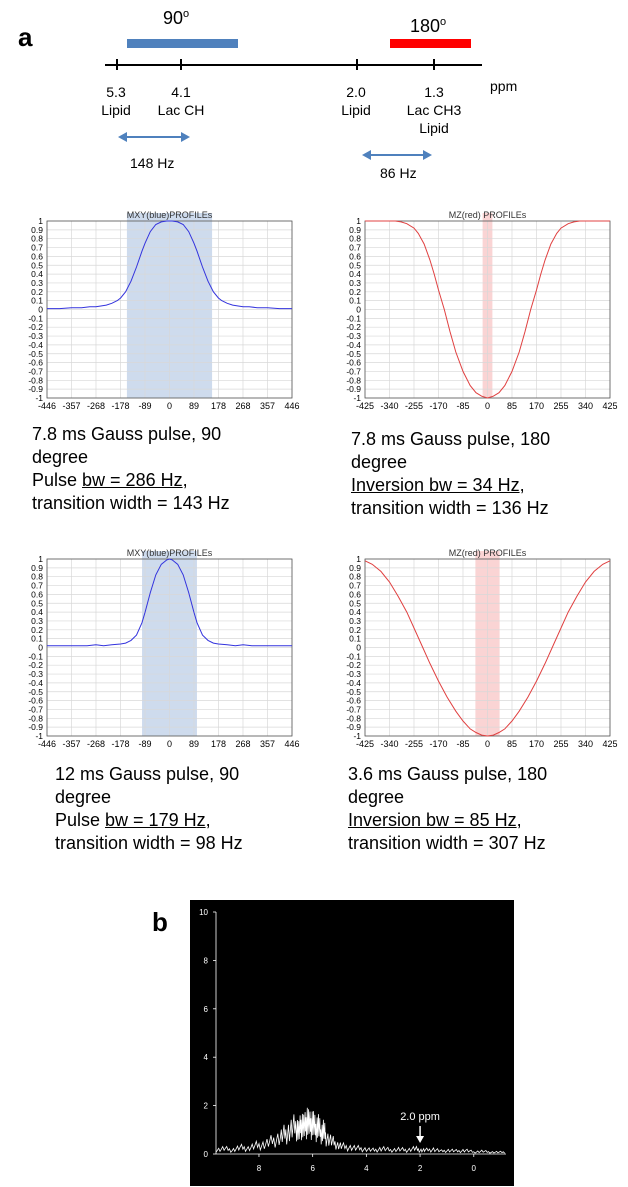 This screenshot has width=628, height=1187. Describe the element at coordinates (432, 820) in the screenshot. I see `caption-bandwidth: Inversion bw = 85 Hz` at that location.